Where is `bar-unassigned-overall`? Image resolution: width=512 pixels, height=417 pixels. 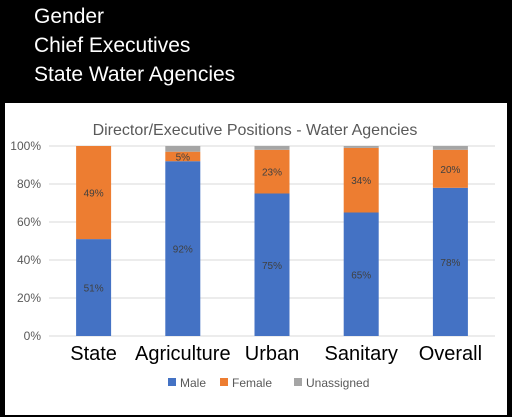 bar-unassigned-overall is located at coordinates (450, 148).